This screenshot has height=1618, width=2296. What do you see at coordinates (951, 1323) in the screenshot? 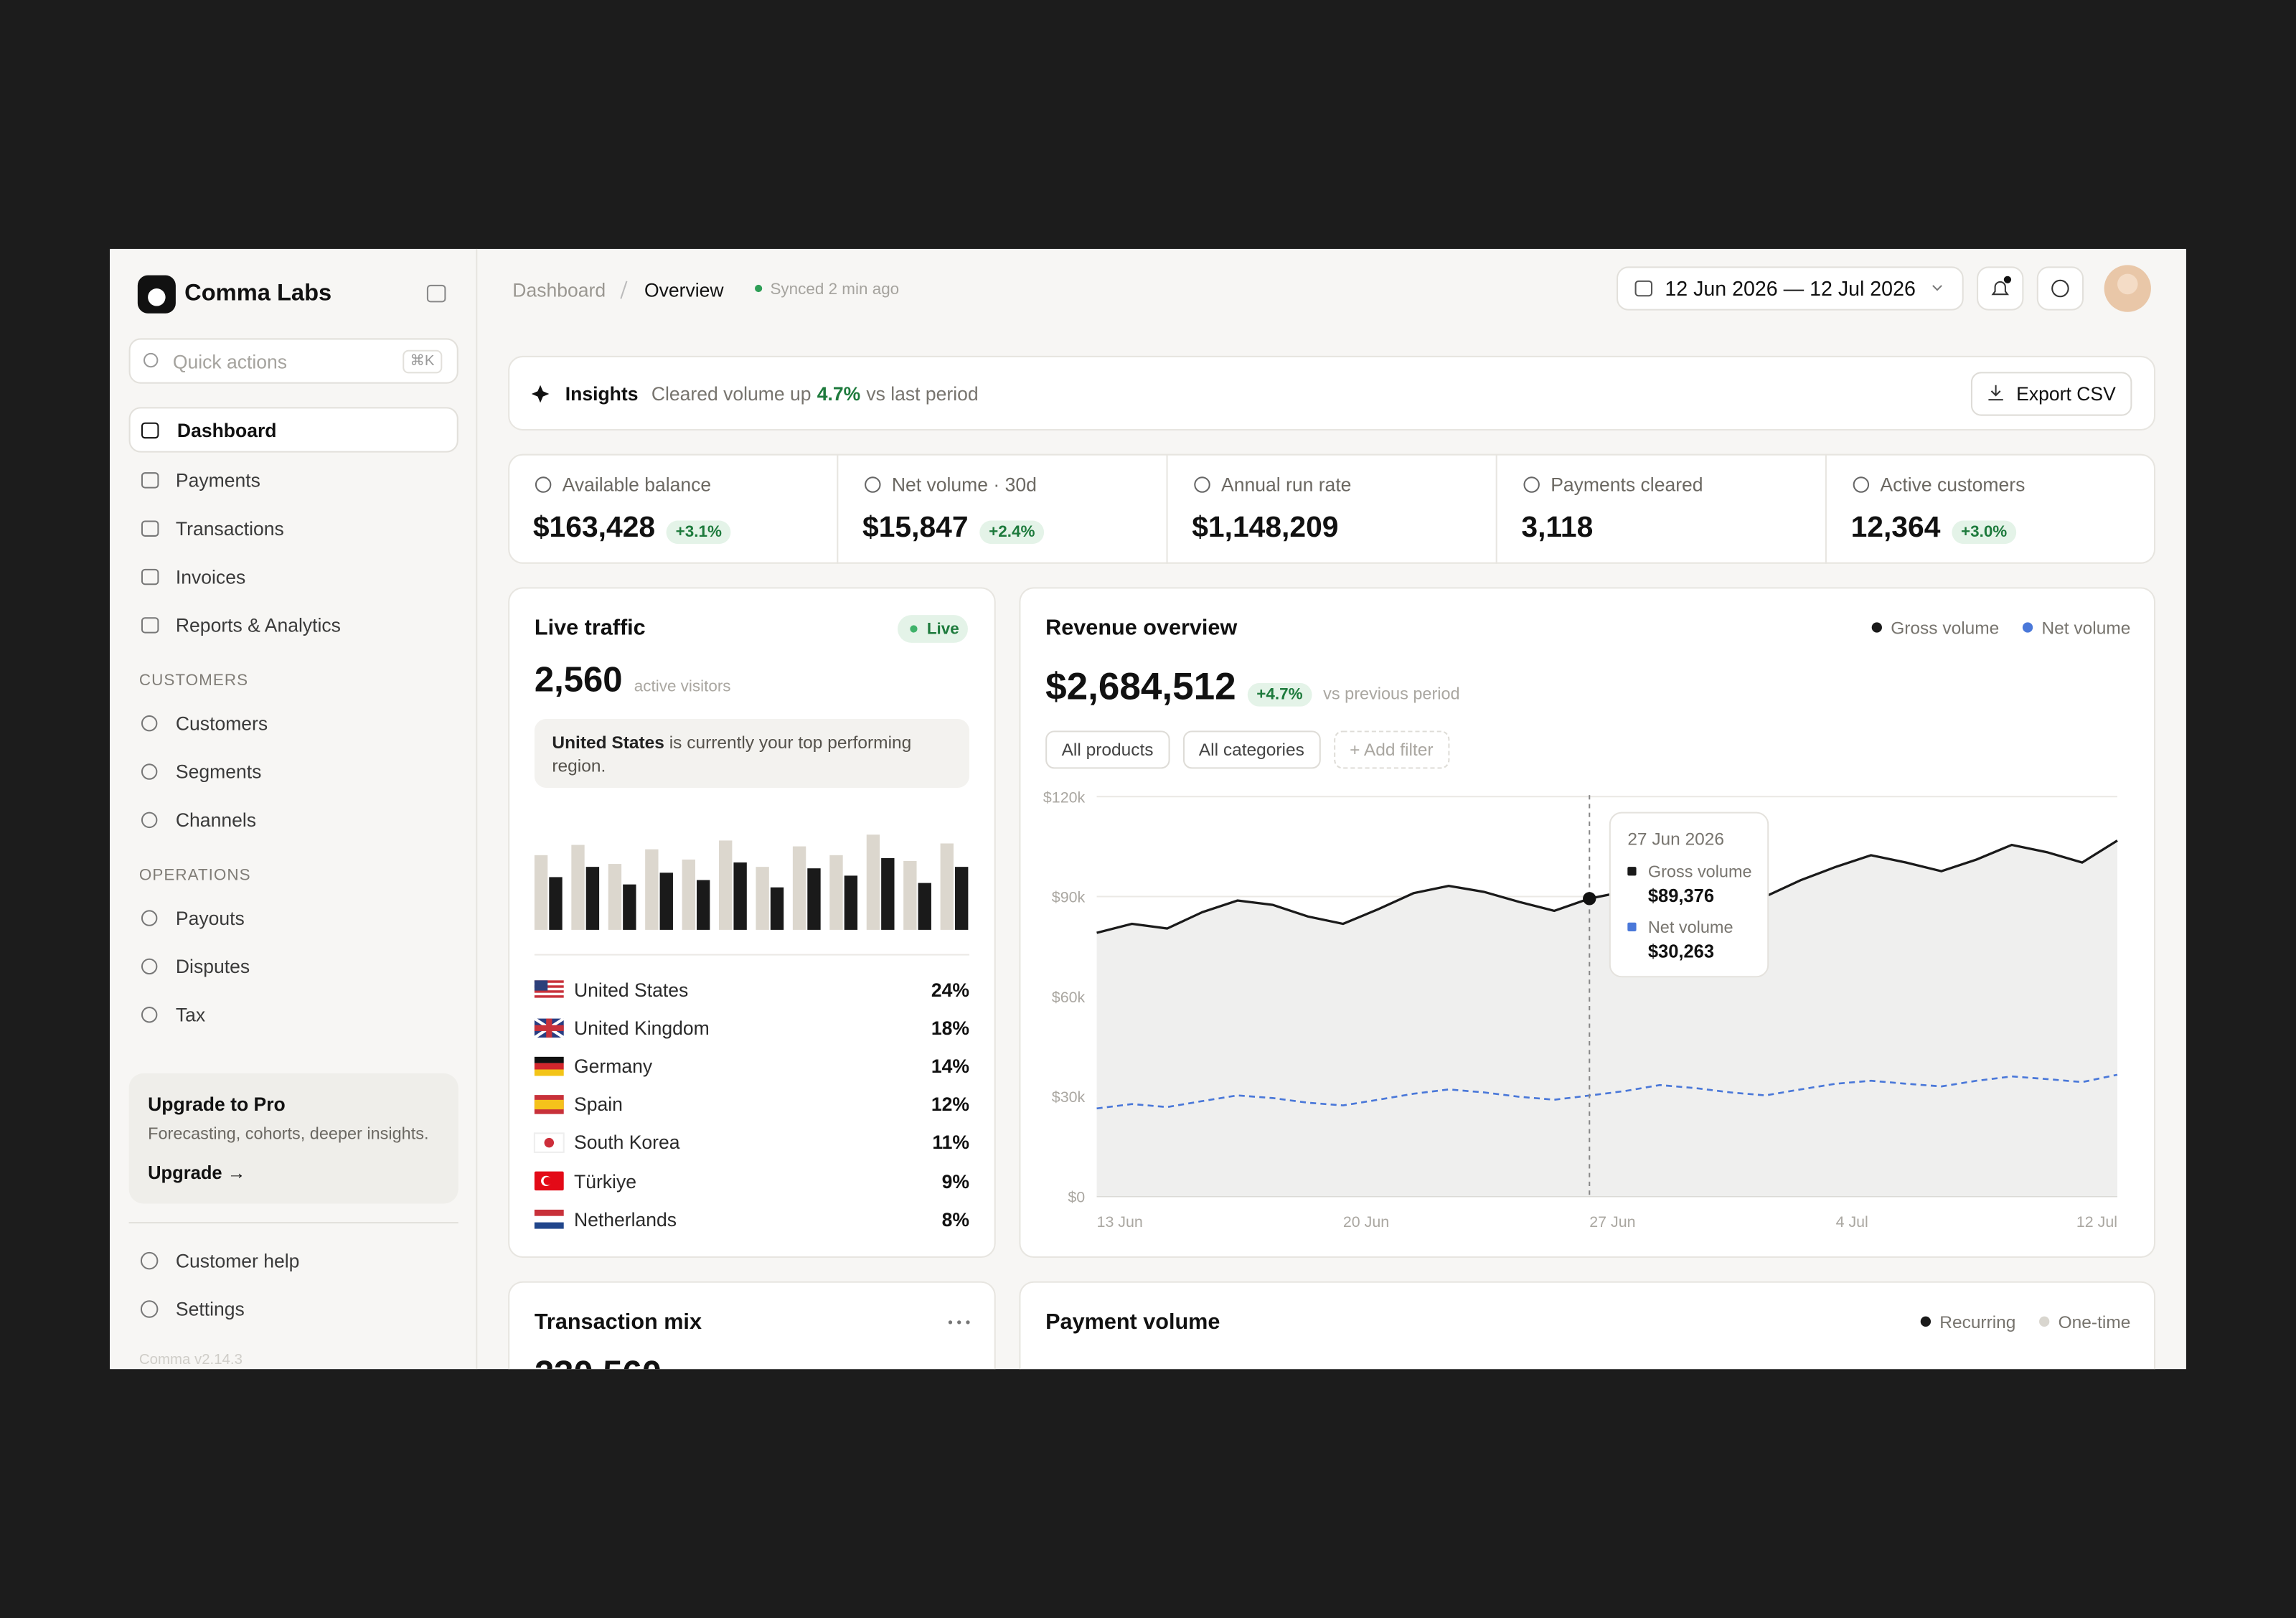
I see `menu-dot` at bounding box center [951, 1323].